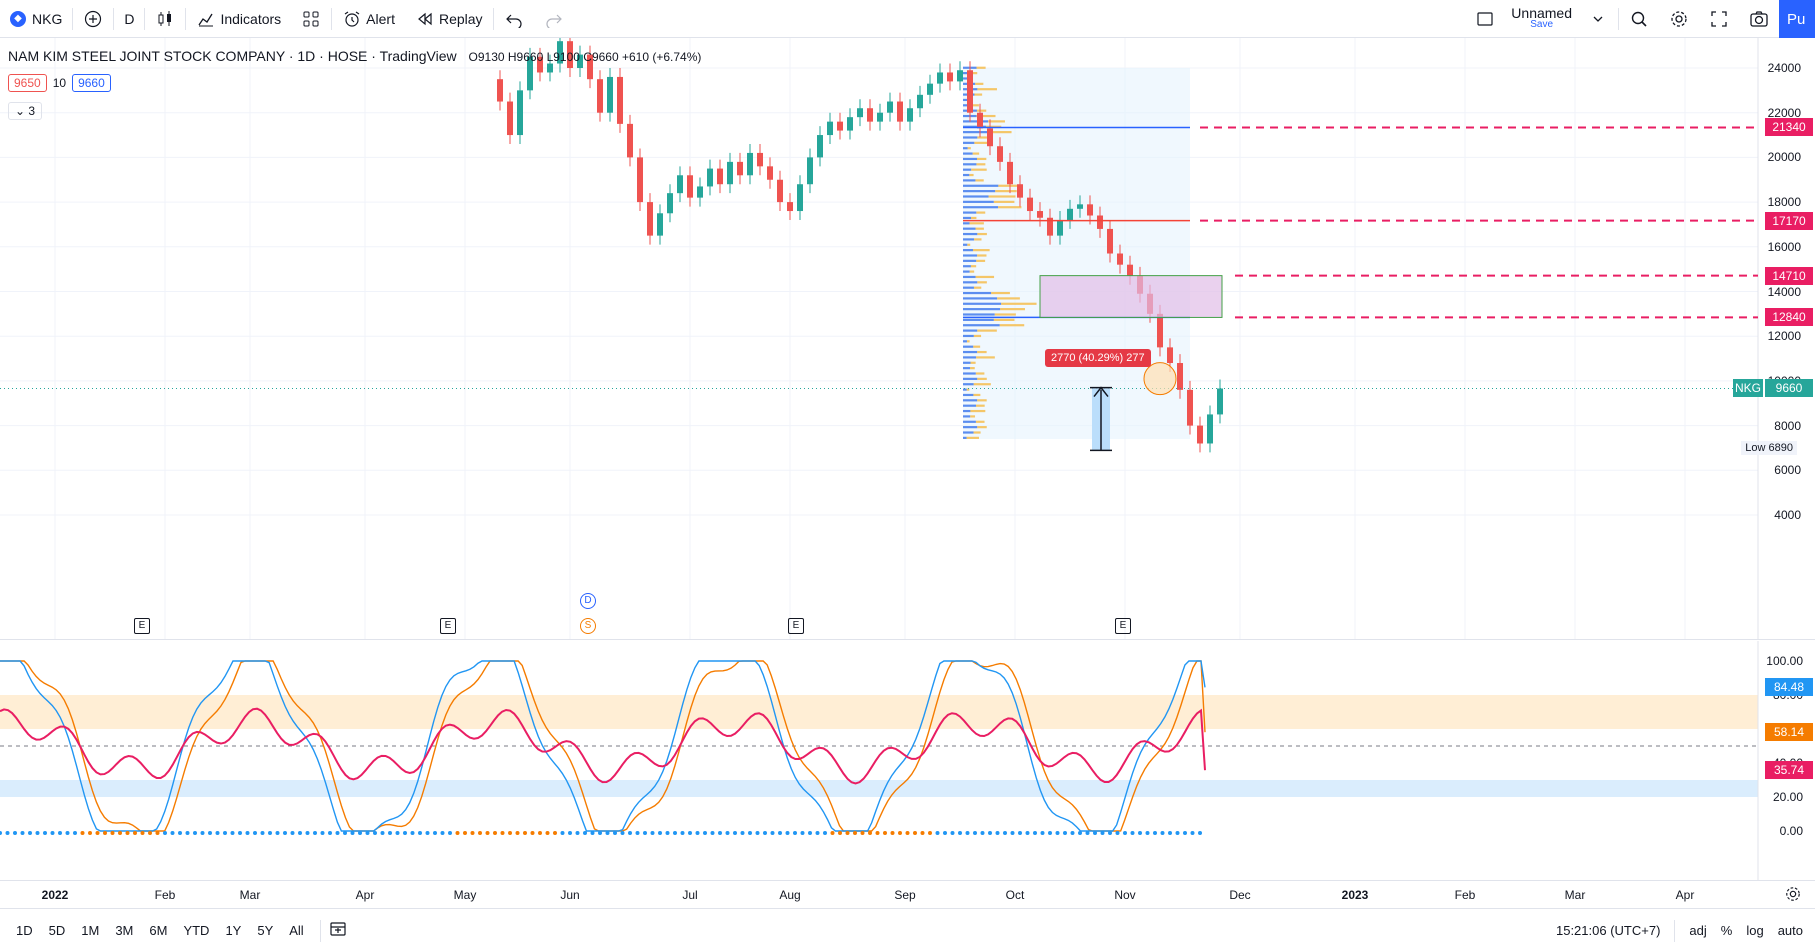  I want to click on clock-timezone-button: 15:21:06 (UTC+7), so click(1608, 930).